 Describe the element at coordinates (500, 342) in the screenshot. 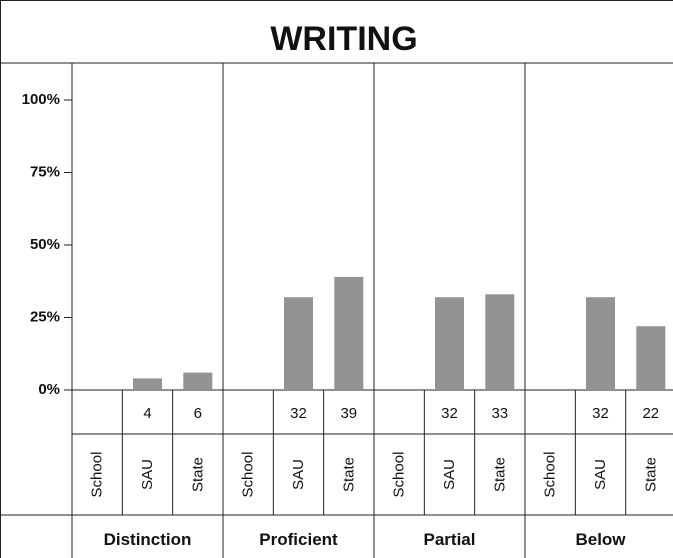

I see `bar-state-partial` at that location.